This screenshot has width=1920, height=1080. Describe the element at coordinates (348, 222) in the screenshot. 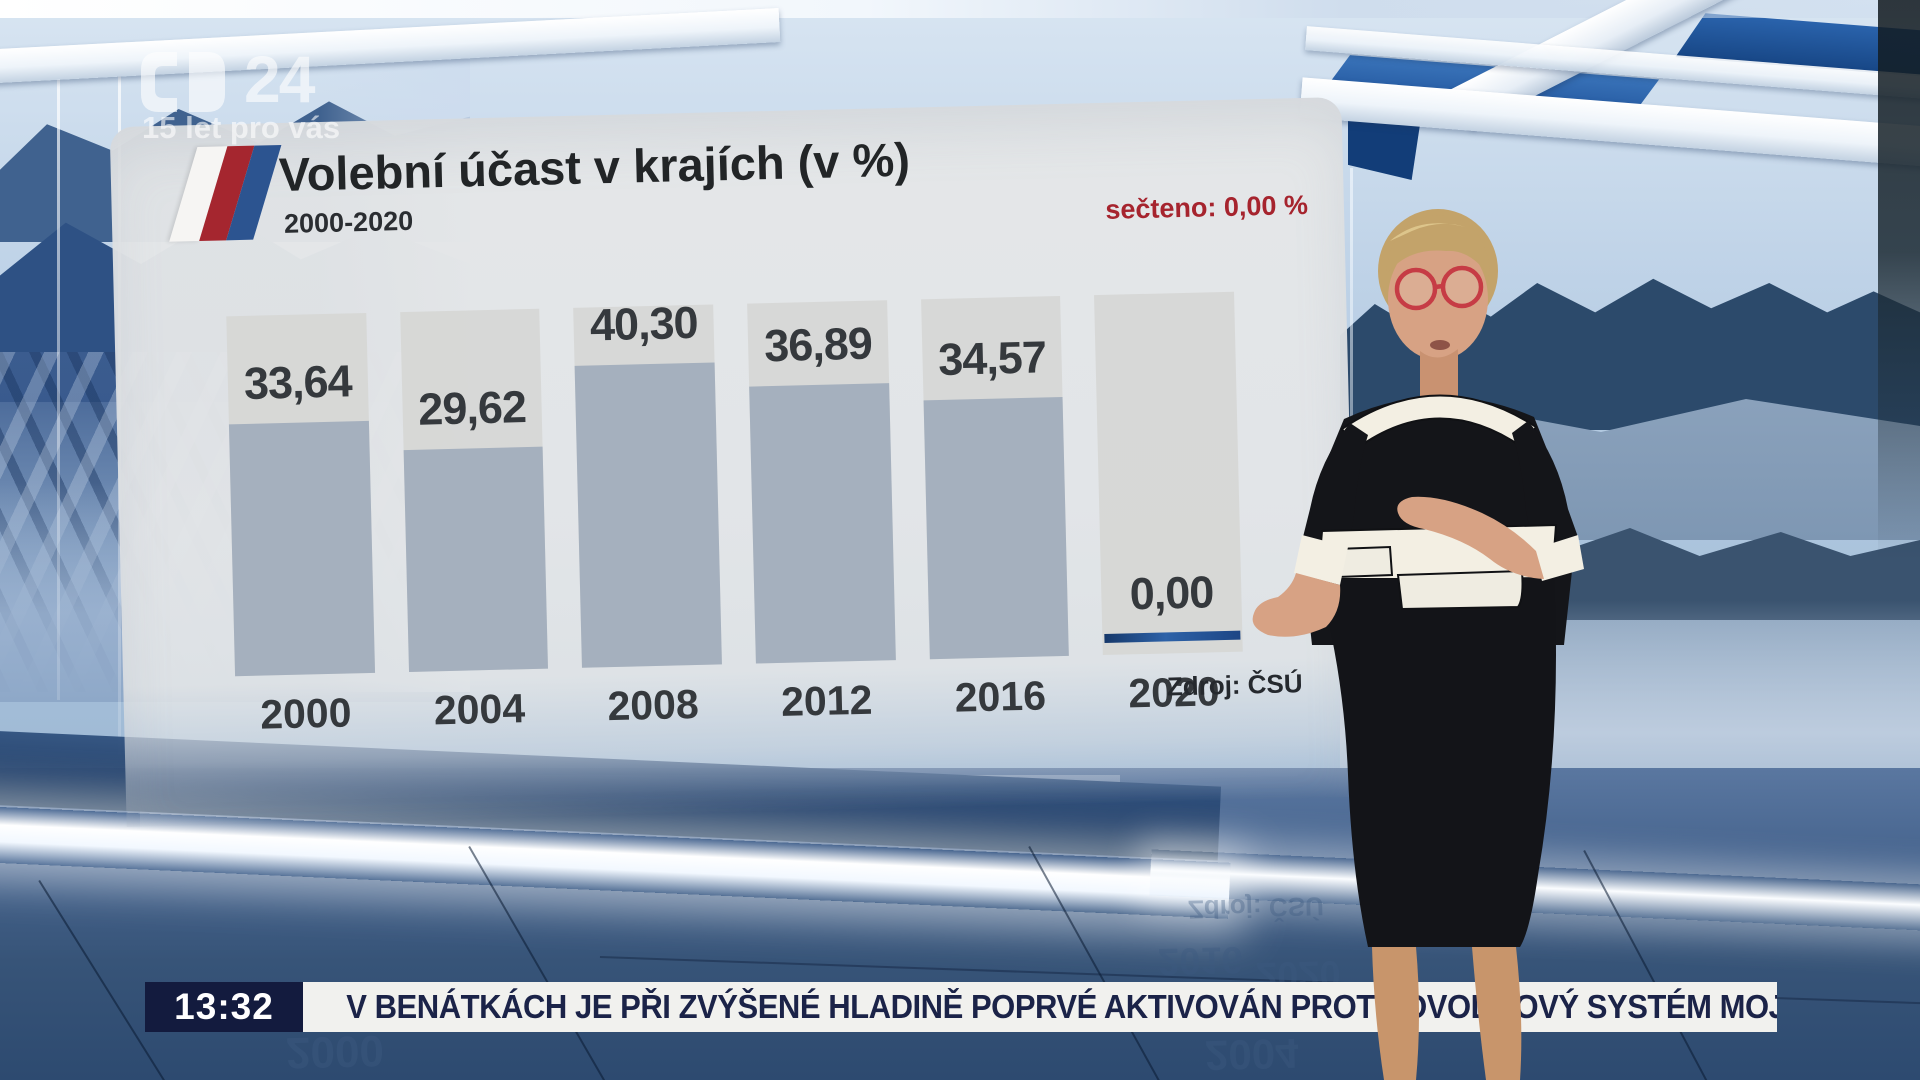

I see `chart-subtitle: 2000-2020` at that location.